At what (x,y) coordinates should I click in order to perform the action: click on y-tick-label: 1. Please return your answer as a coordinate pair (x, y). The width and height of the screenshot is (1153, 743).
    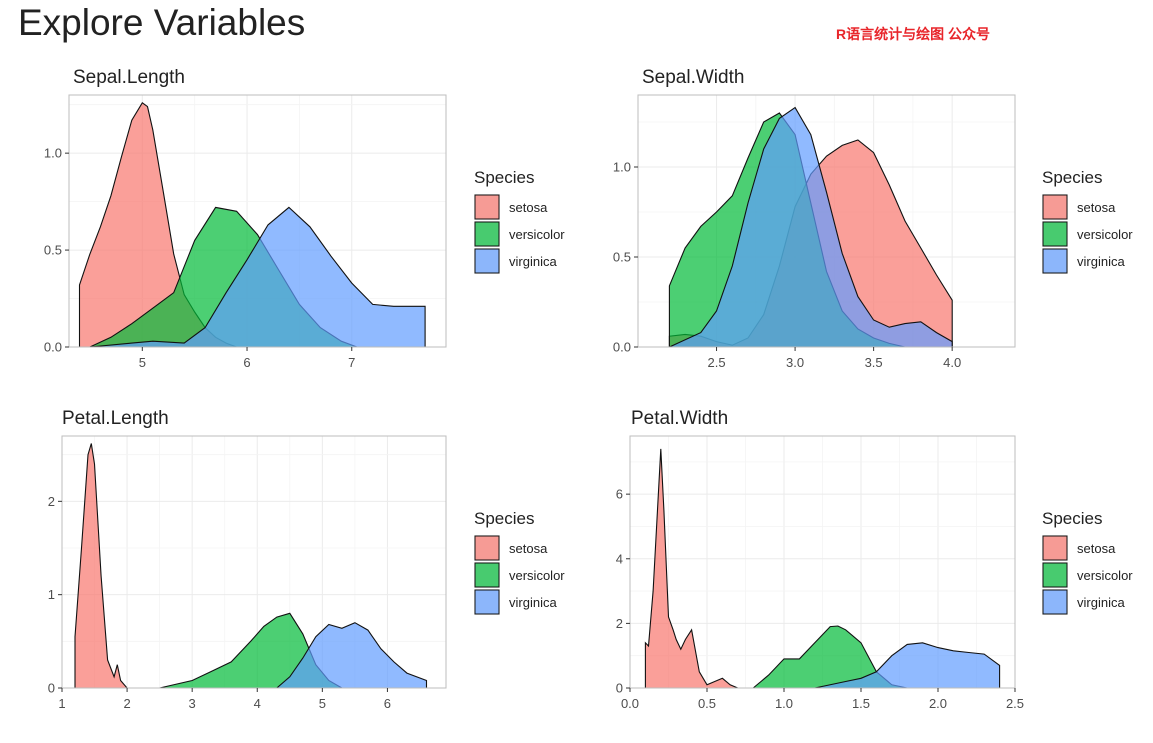
    Looking at the image, I should click on (51, 594).